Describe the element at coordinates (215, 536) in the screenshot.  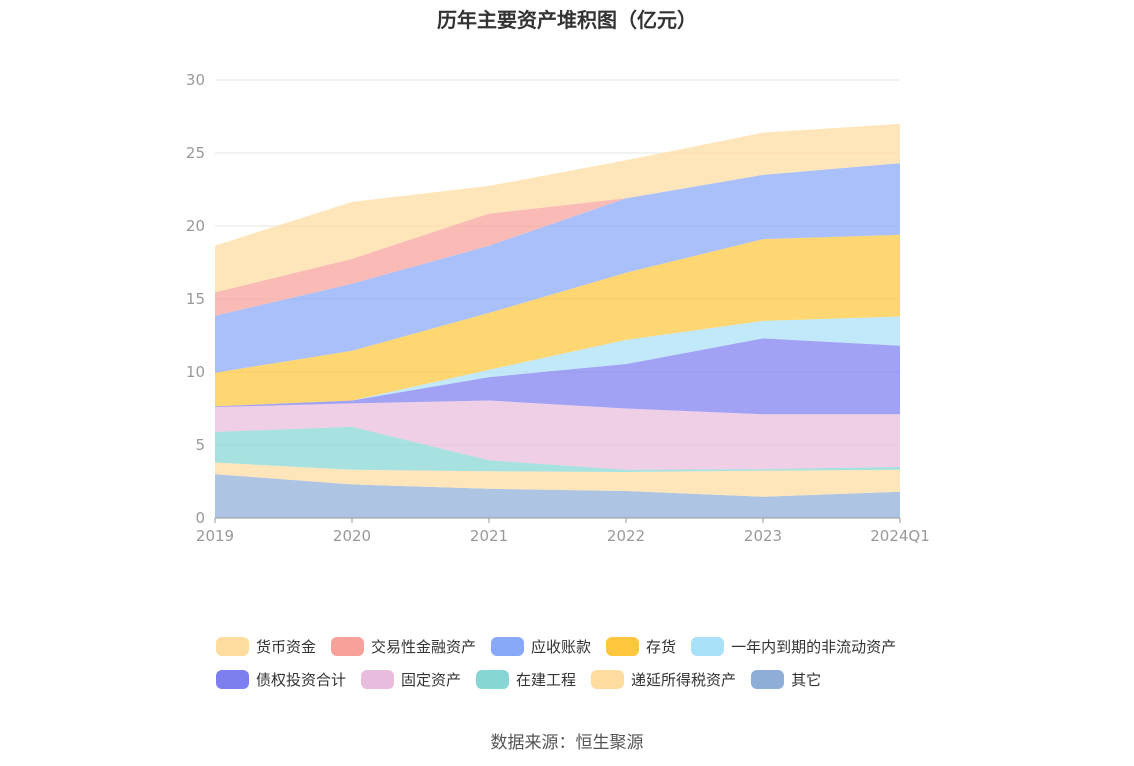
I see `x-tick-label: 2019` at that location.